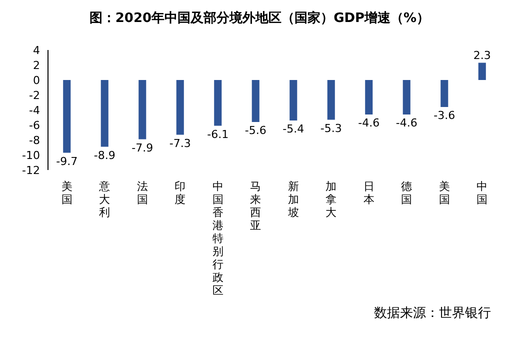  What do you see at coordinates (34, 125) in the screenshot?
I see `y-tick-label: -6` at bounding box center [34, 125].